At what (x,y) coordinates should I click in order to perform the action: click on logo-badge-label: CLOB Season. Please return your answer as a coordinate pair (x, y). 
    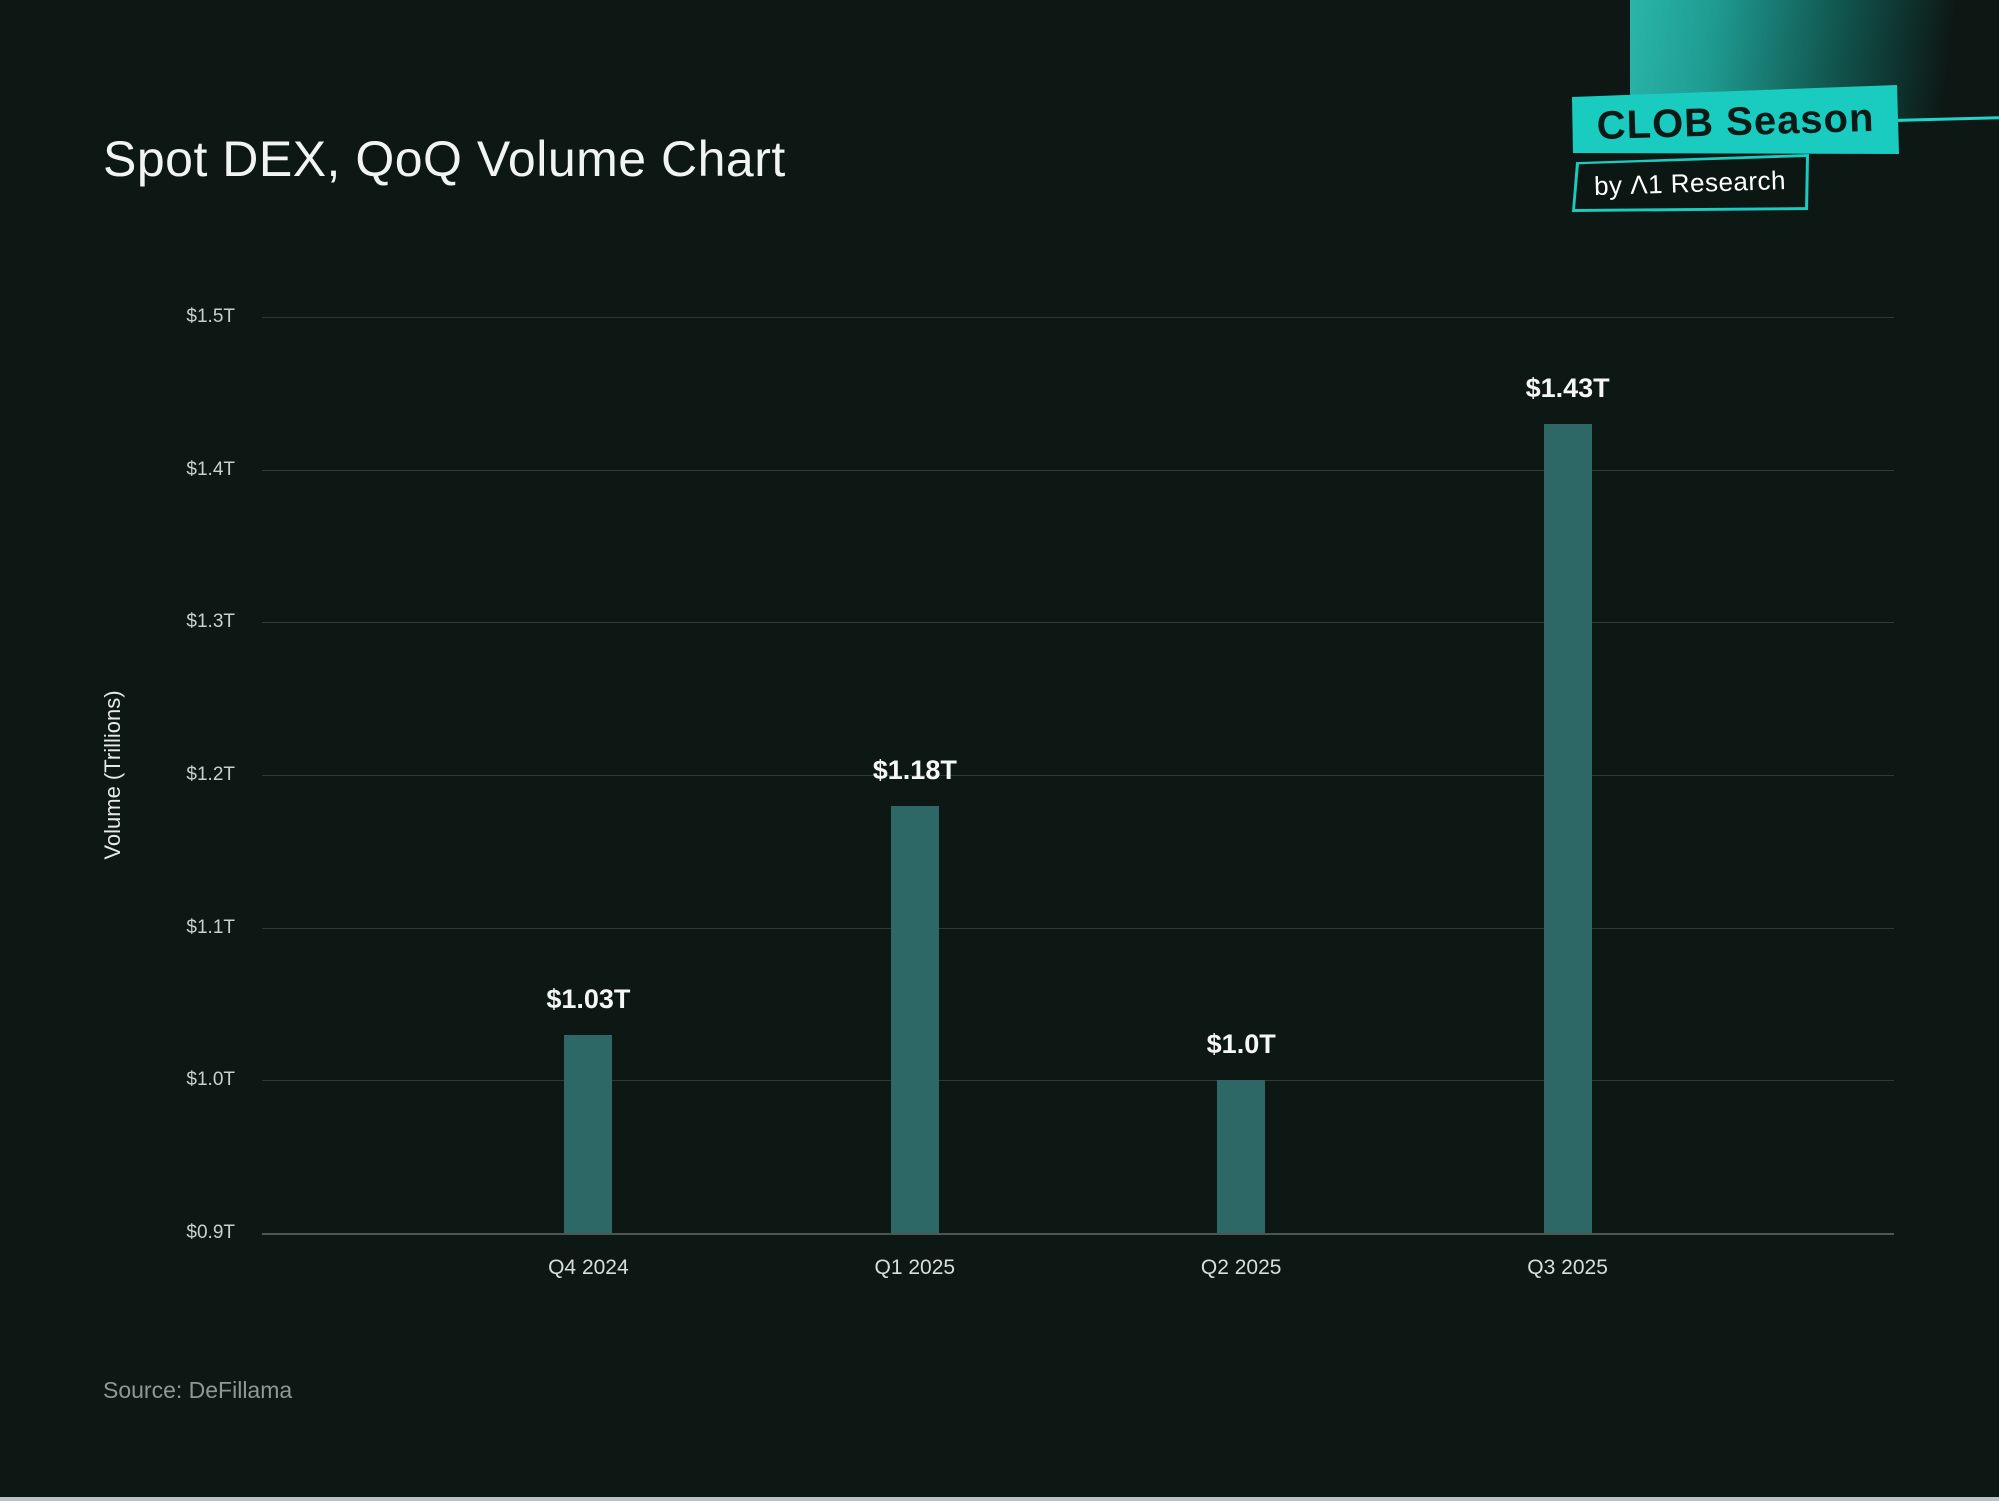
    Looking at the image, I should click on (1736, 121).